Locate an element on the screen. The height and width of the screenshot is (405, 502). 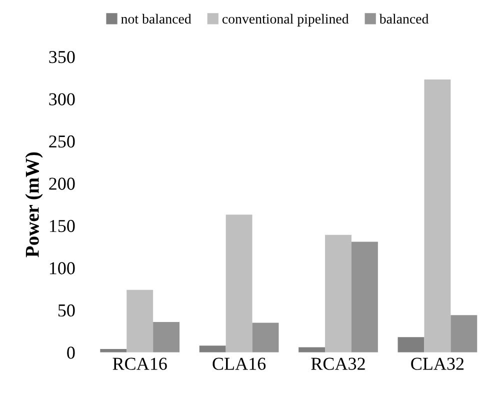
x-tick-label: CLA32 is located at coordinates (437, 364).